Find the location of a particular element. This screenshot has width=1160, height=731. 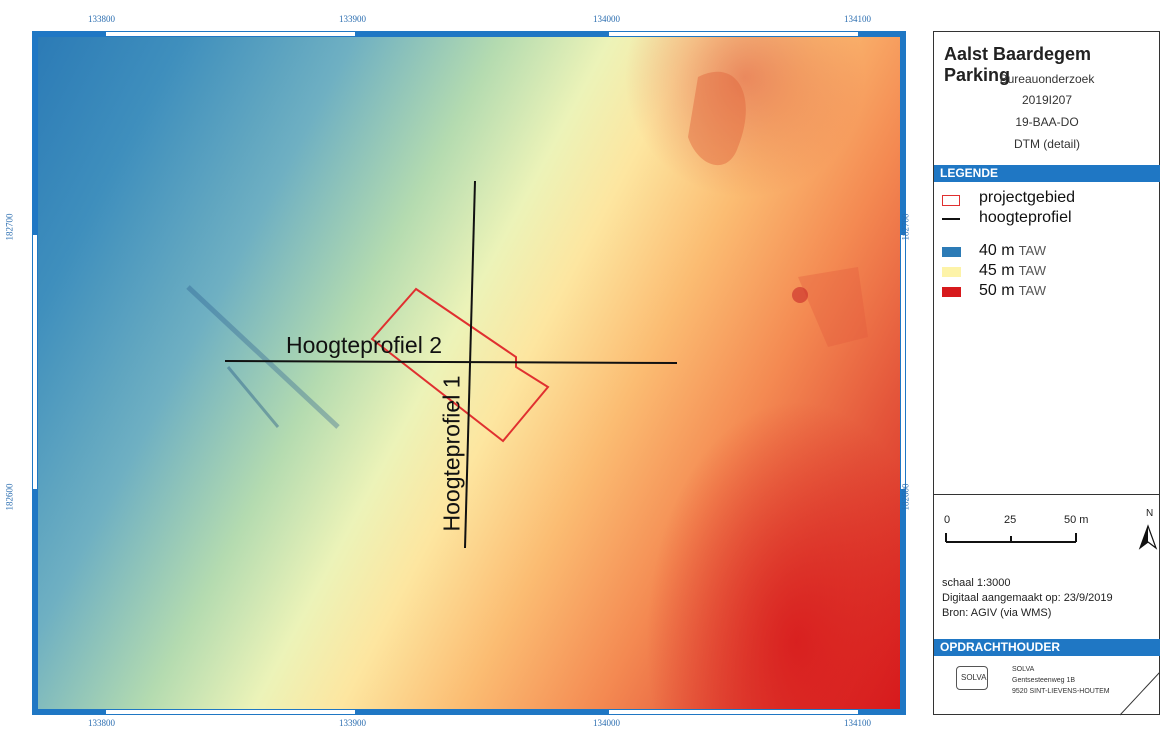

legend-label: hoogteprofiel is located at coordinates (1025, 217).